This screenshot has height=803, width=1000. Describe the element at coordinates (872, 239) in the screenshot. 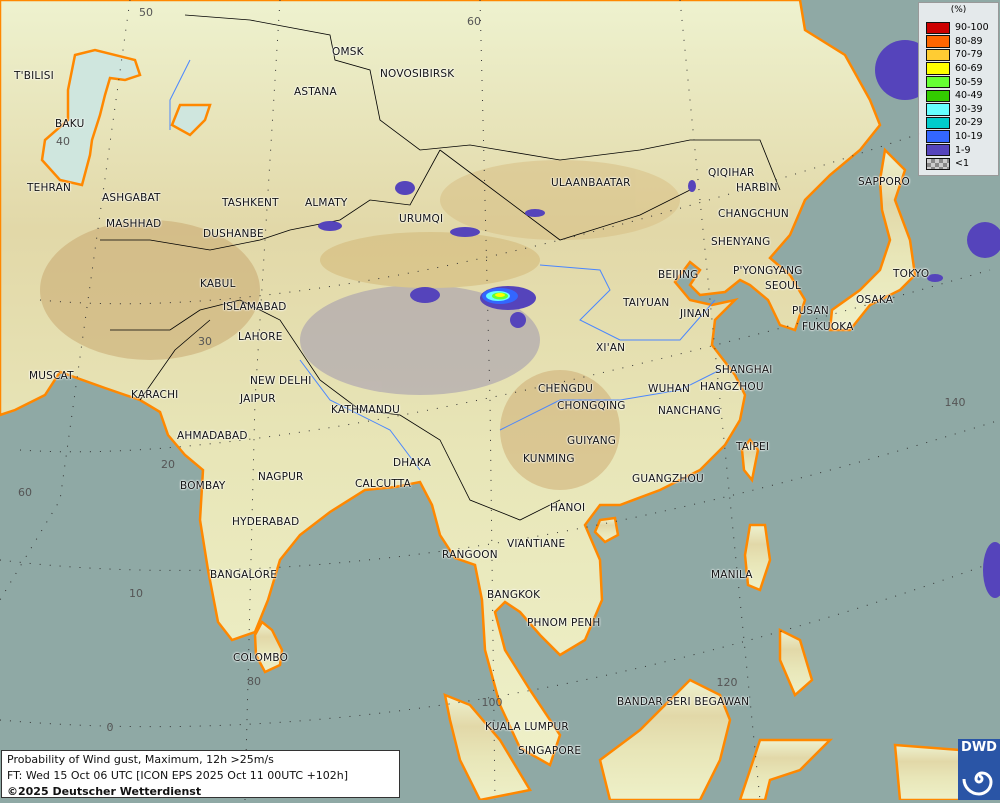

I see `japan` at that location.